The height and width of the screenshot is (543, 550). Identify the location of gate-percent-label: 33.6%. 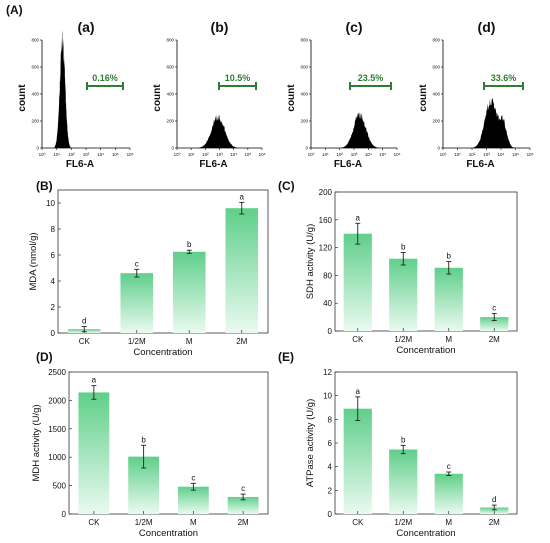
(504, 78).